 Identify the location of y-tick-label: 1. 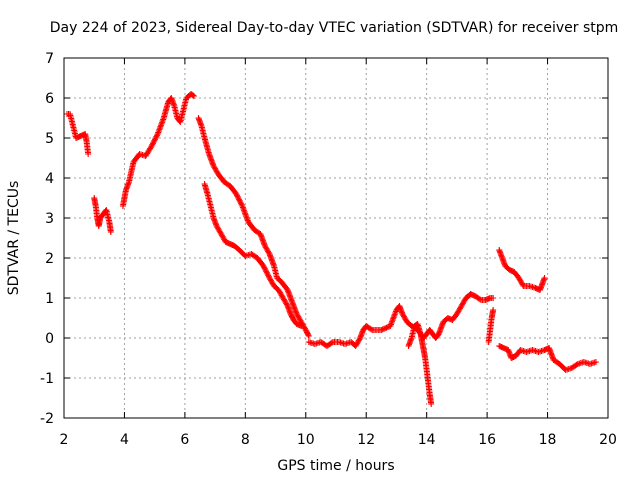
(49, 299).